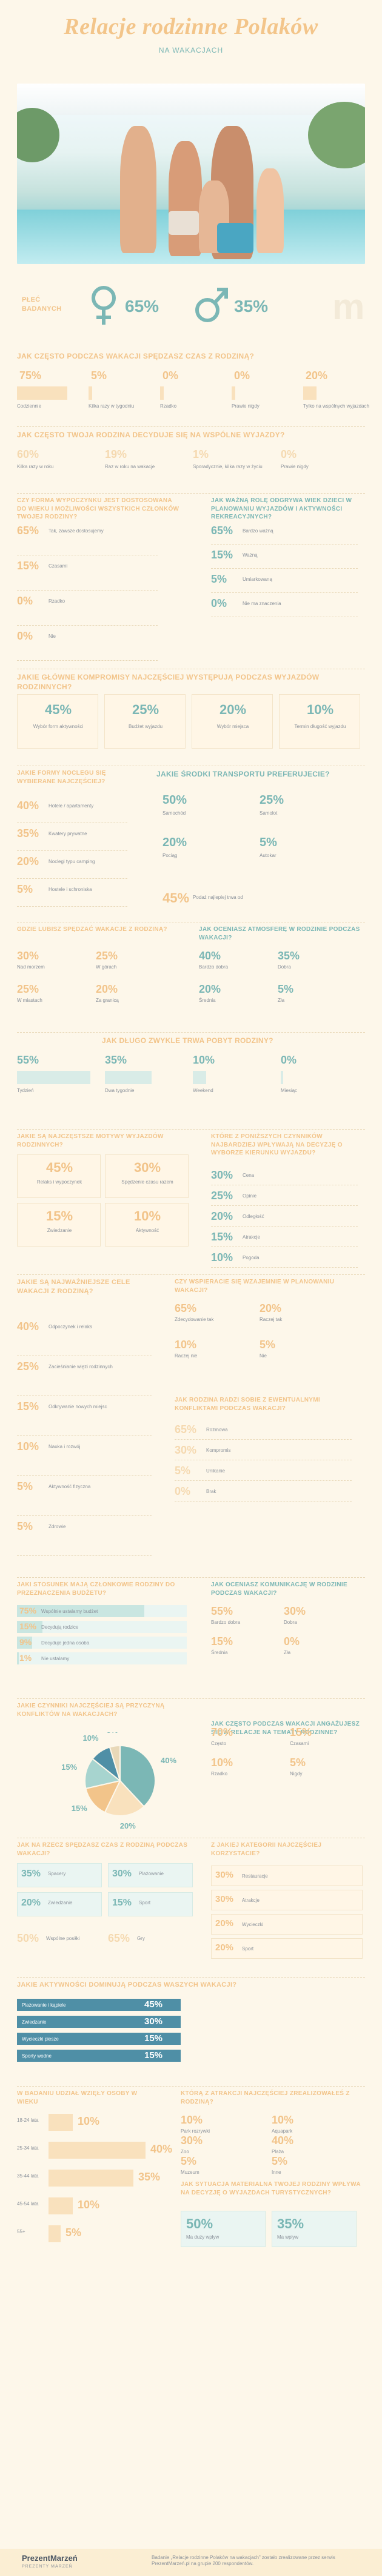  I want to click on q13-pct: 25%, so click(28, 1366).